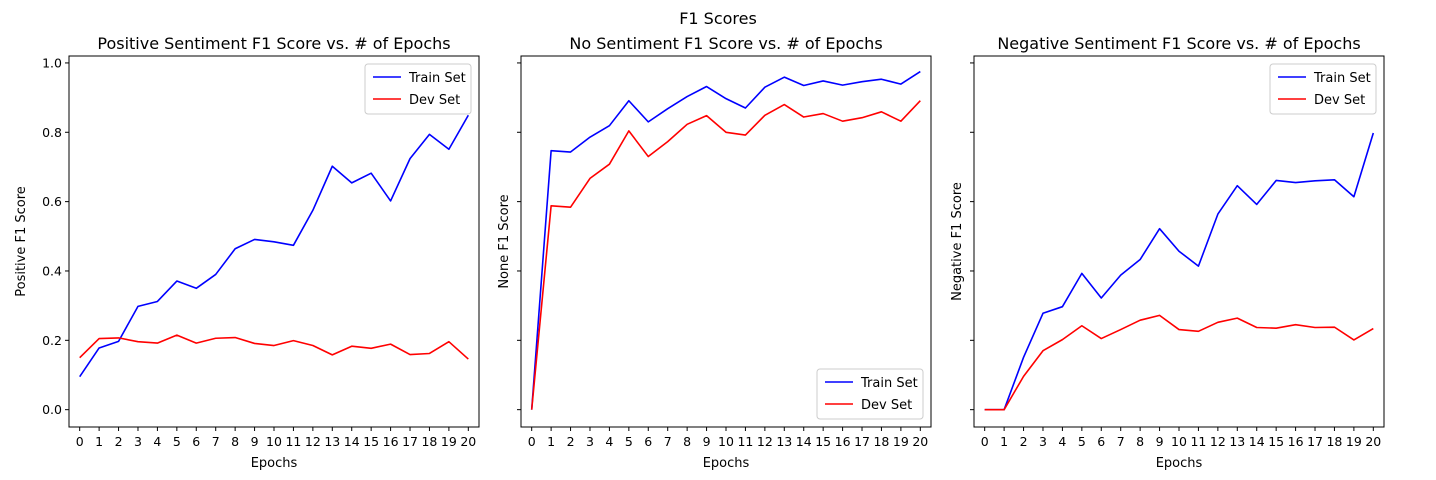  Describe the element at coordinates (274, 246) in the screenshot. I see `series-line-train-set` at that location.